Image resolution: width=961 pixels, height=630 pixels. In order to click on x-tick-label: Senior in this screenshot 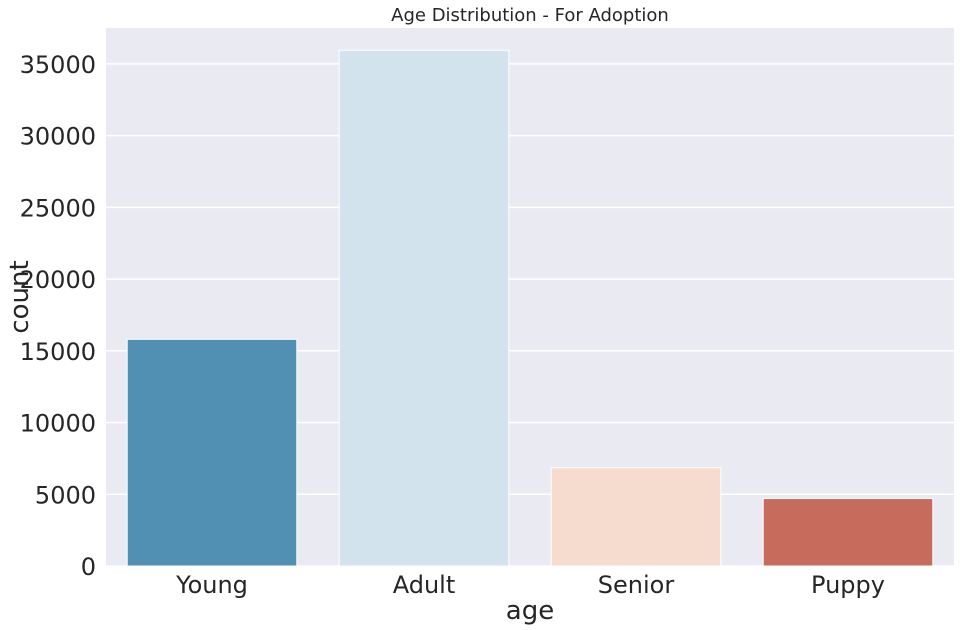, I will do `click(636, 585)`.